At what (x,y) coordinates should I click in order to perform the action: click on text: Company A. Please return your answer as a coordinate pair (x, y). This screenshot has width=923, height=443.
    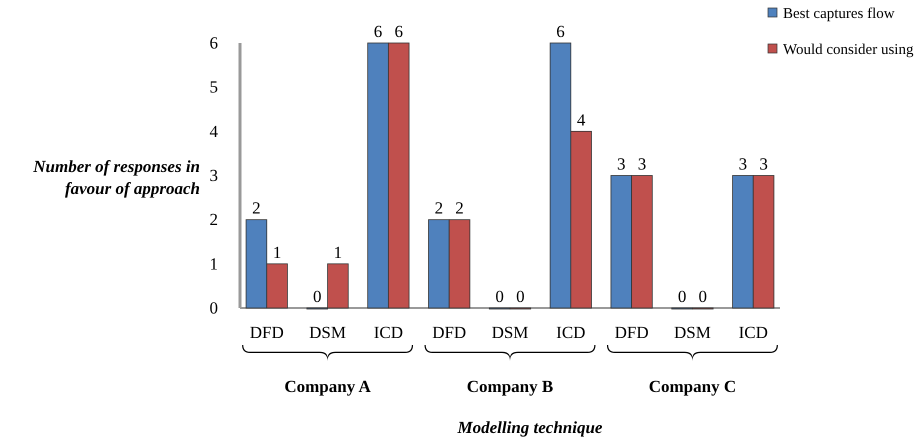
    Looking at the image, I should click on (328, 386).